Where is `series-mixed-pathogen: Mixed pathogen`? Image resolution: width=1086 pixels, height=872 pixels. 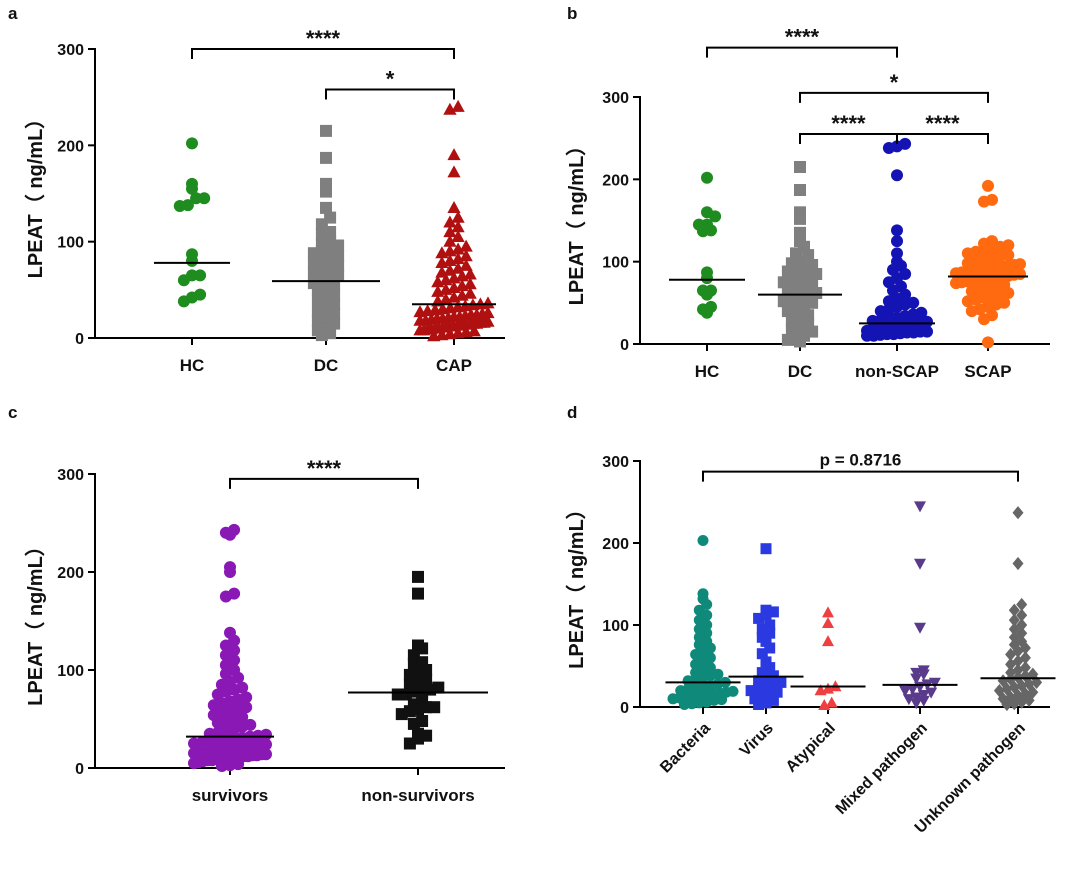 series-mixed-pathogen: Mixed pathogen is located at coordinates (895, 659).